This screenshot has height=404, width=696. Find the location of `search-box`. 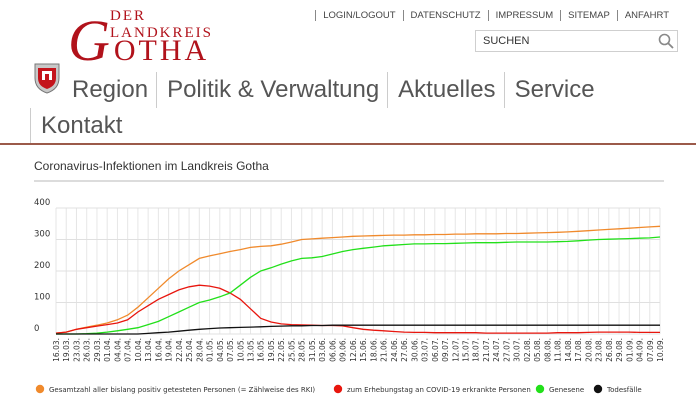

search-box is located at coordinates (576, 41).